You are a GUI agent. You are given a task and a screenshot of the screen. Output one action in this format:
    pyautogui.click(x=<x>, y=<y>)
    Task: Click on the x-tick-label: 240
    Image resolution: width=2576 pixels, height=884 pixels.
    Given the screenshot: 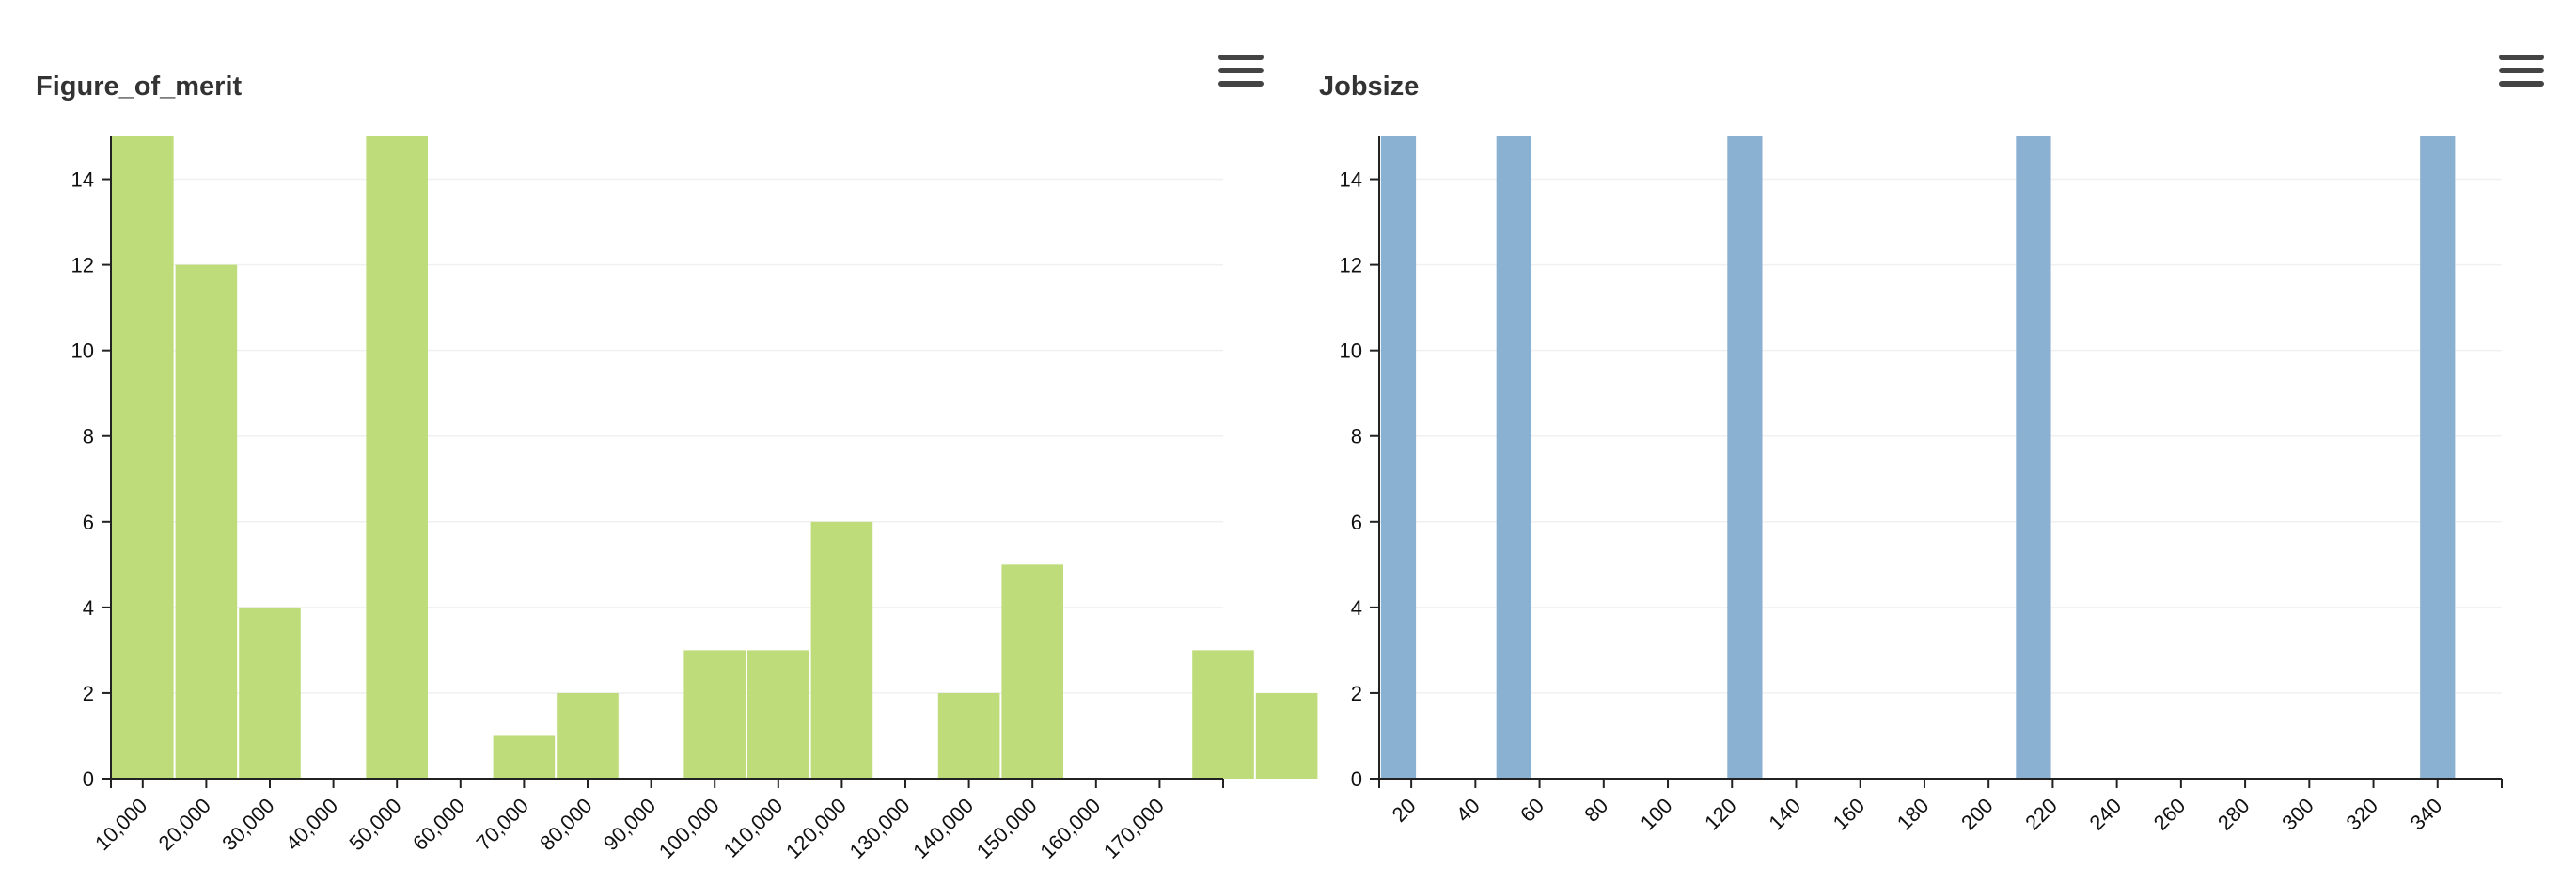 What is the action you would take?
    pyautogui.click(x=2106, y=814)
    